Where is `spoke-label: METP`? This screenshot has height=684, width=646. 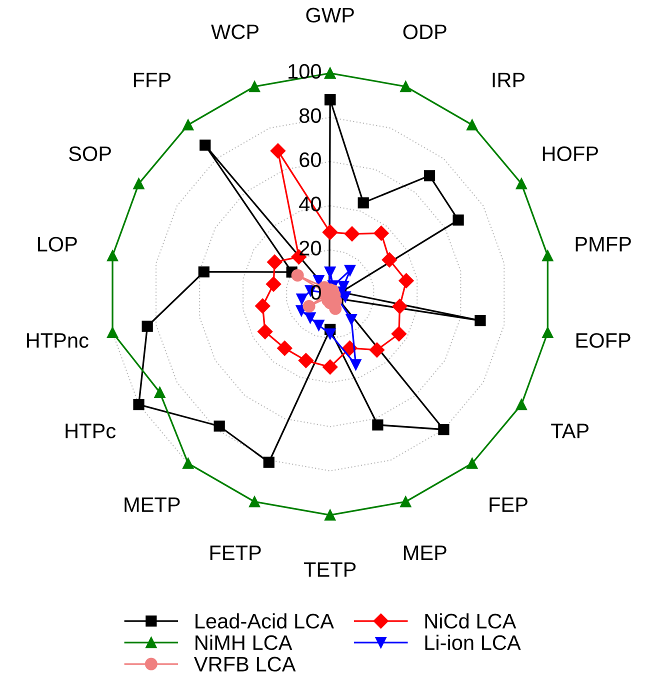
spoke-label: METP is located at coordinates (152, 505).